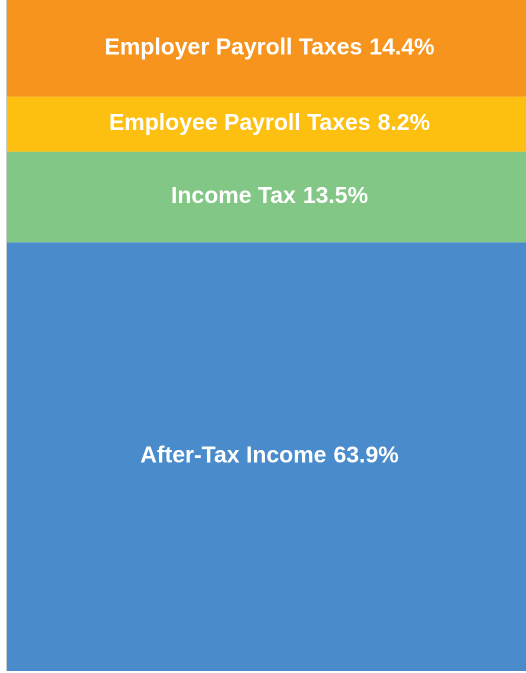  I want to click on segment-value: 13.5%, so click(335, 195).